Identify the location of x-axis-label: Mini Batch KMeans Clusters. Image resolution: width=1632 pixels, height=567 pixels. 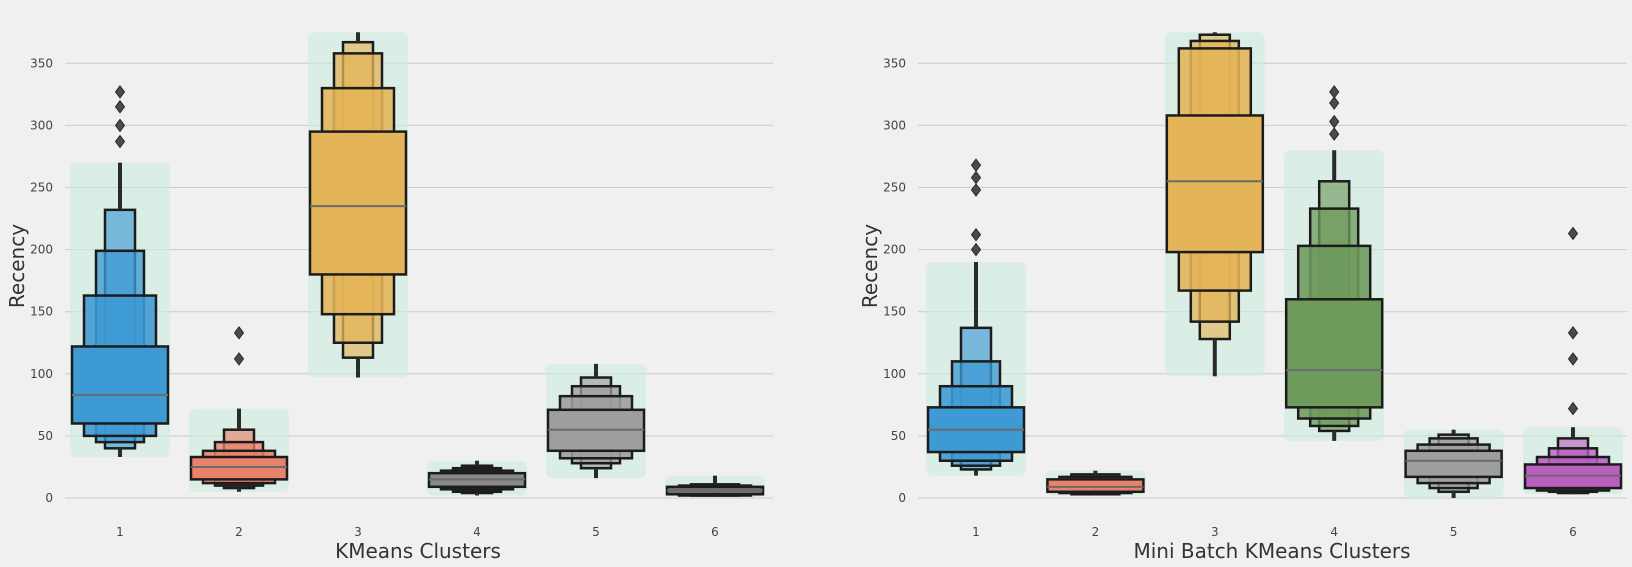
(1271, 551).